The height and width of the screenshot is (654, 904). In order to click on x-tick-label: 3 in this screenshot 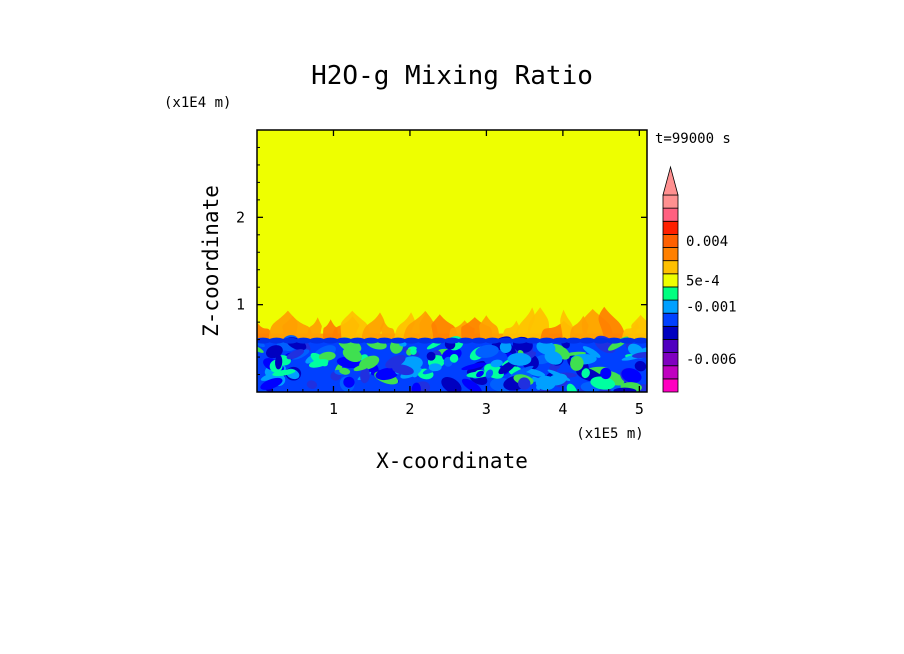, I will do `click(486, 409)`.